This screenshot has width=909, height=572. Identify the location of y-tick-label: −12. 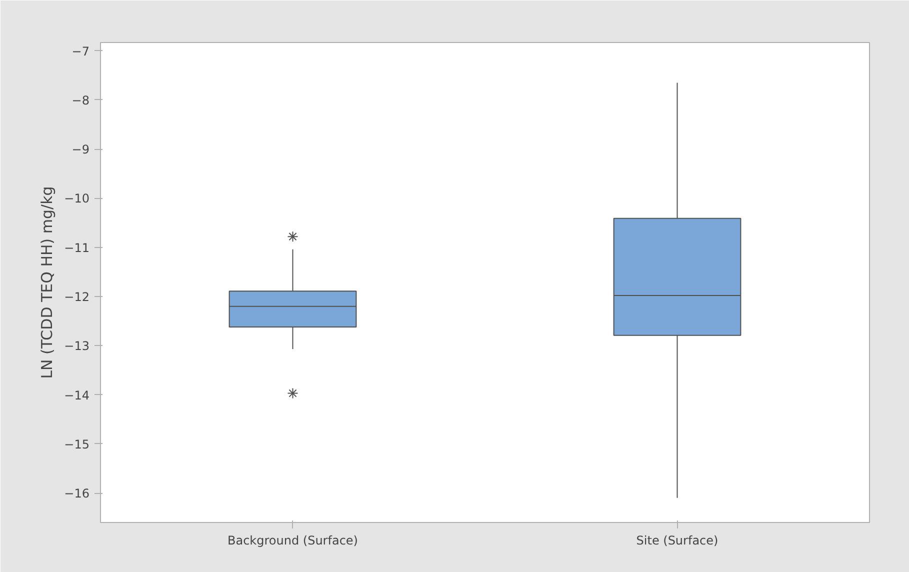
(77, 297).